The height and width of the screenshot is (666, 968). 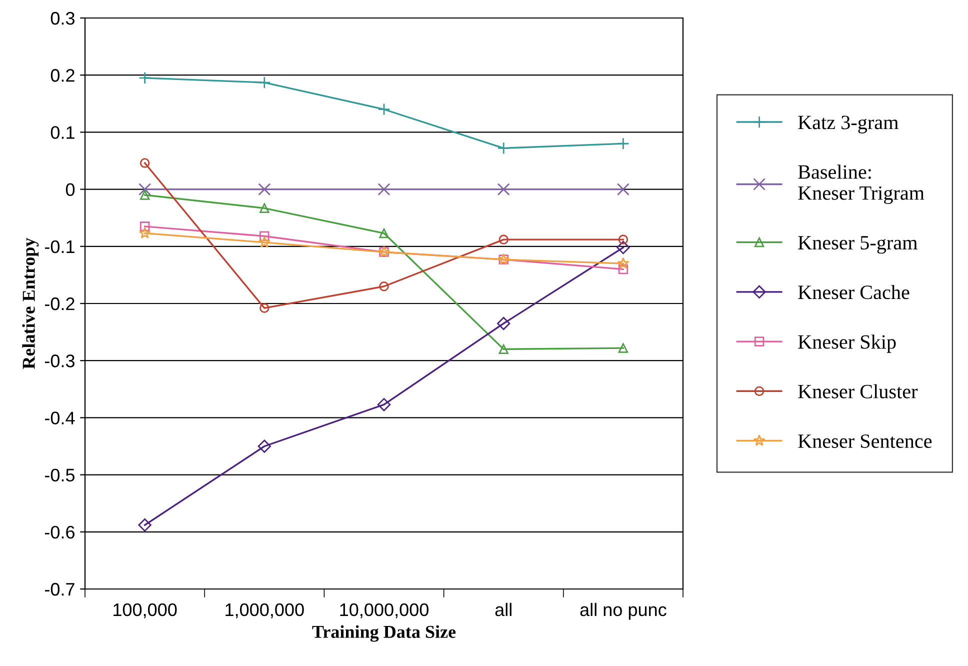 I want to click on x-tick-label: all no punc, so click(x=623, y=611).